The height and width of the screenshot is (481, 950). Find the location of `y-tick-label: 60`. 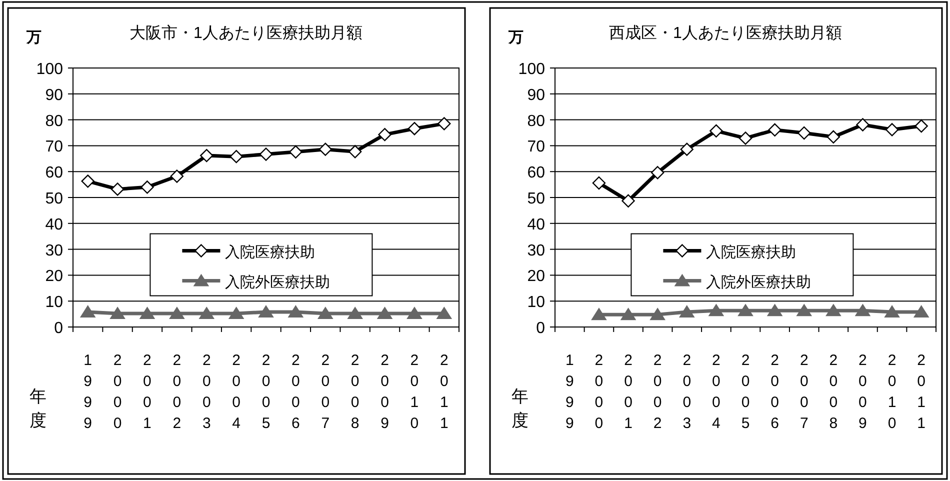

y-tick-label: 60 is located at coordinates (54, 173).